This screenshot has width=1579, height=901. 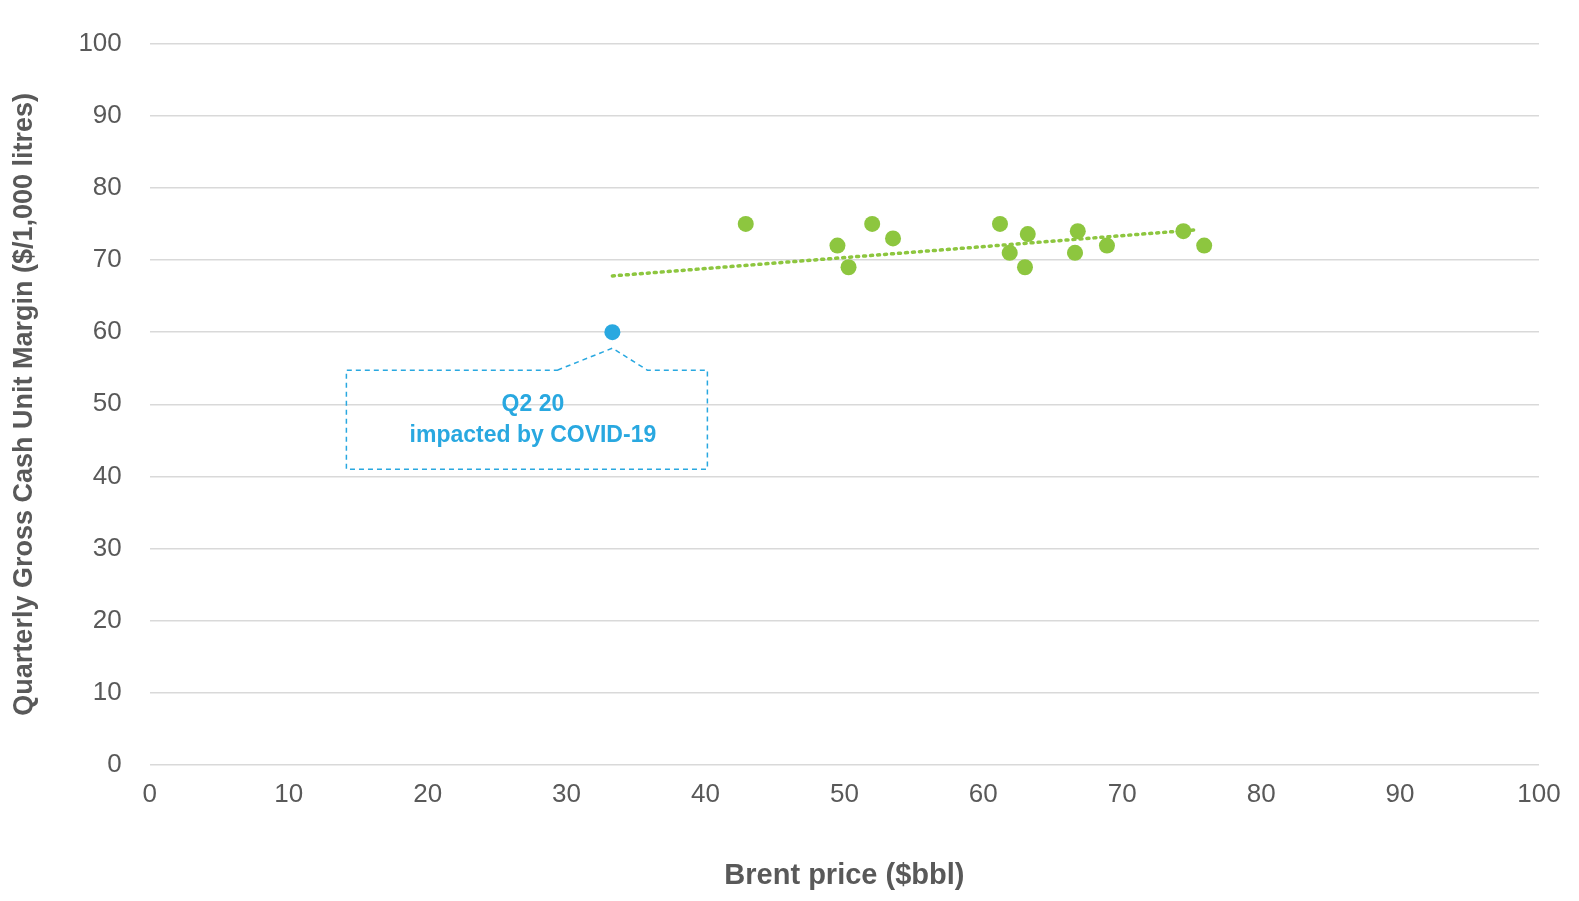 I want to click on x-tick-label: 100, so click(x=1539, y=792).